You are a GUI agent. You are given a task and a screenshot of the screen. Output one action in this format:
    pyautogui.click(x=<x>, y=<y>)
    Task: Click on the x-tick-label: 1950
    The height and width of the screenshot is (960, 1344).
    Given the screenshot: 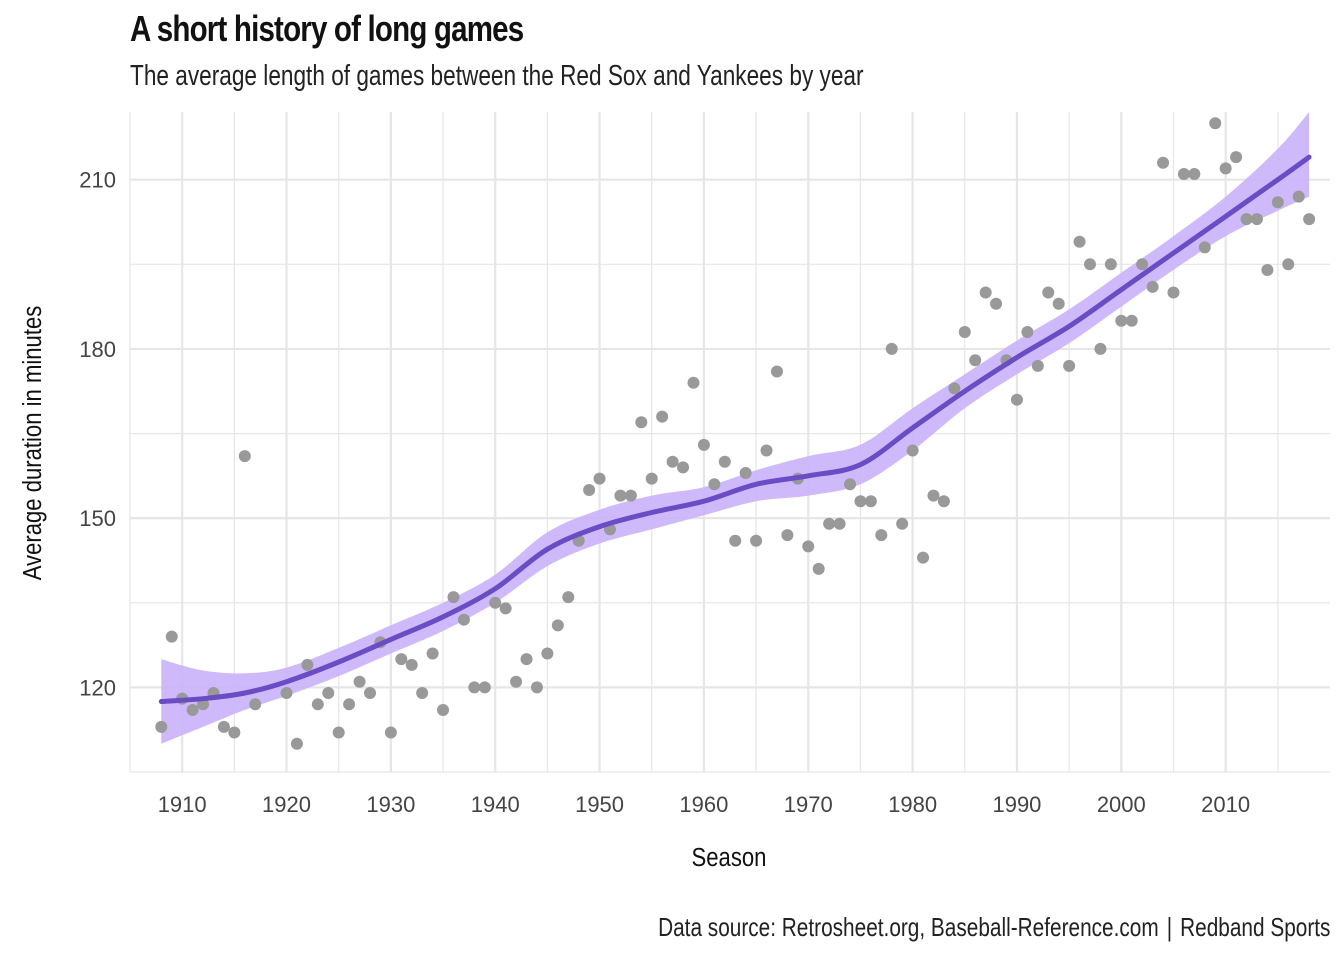 What is the action you would take?
    pyautogui.click(x=599, y=804)
    